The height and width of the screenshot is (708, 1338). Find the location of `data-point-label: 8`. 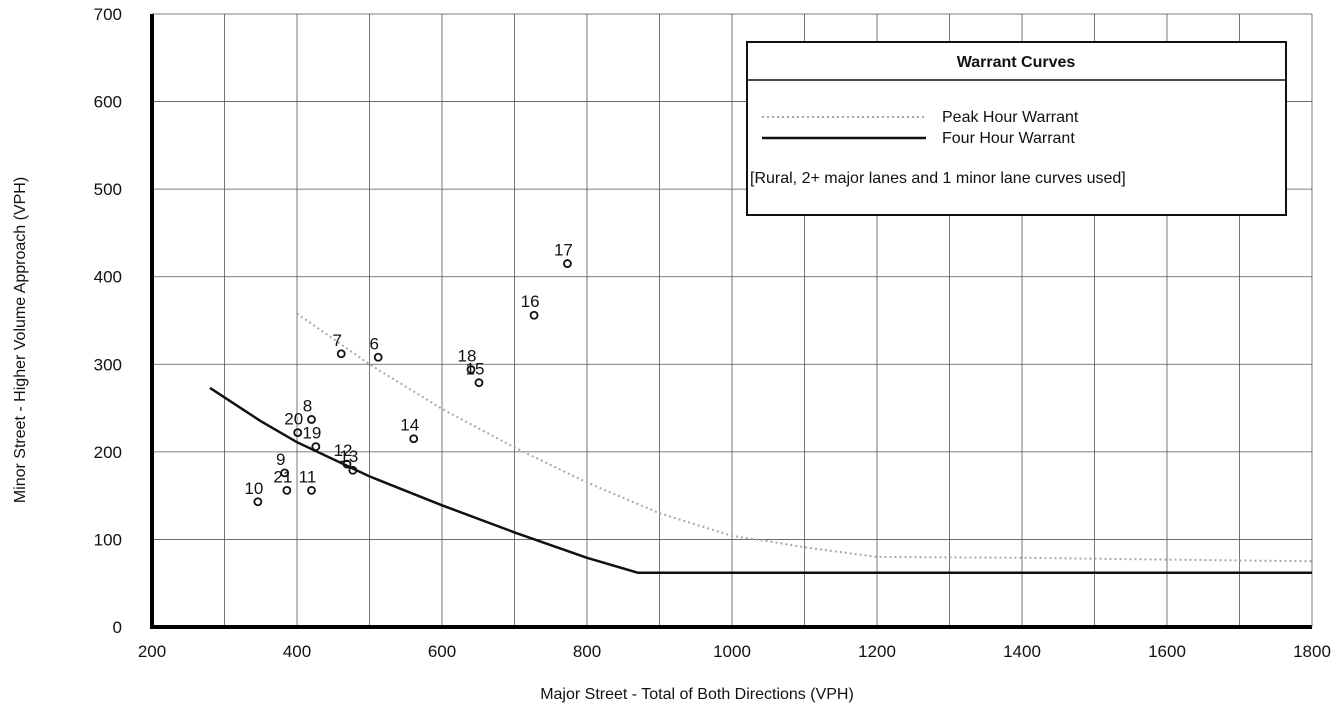

data-point-label: 8 is located at coordinates (307, 405).